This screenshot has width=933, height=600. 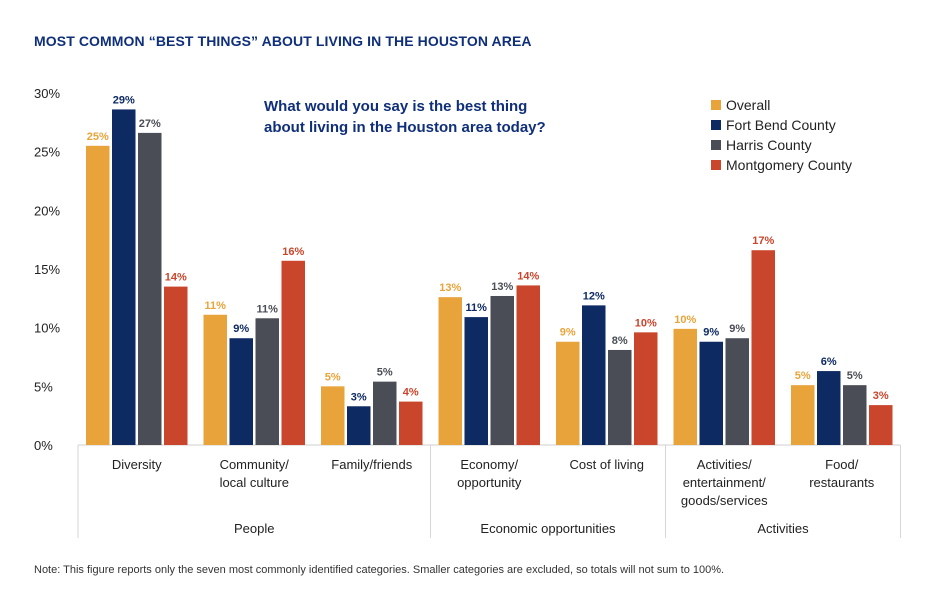 What do you see at coordinates (724, 464) in the screenshot?
I see `category-label: Activities/` at bounding box center [724, 464].